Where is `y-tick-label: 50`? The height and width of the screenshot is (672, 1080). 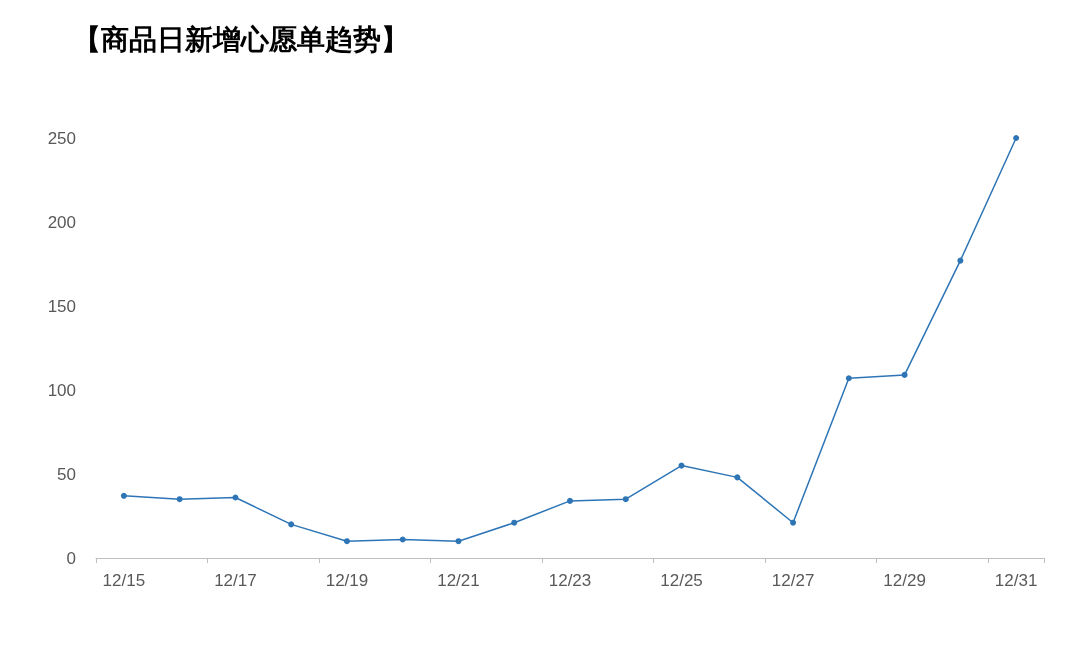
y-tick-label: 50 is located at coordinates (66, 474).